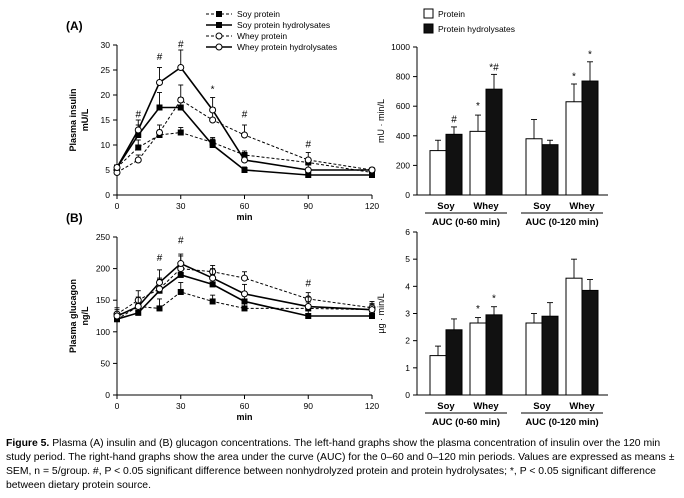  I want to click on insulin_auc-period-label: AUC (0-120 min), so click(561, 222).